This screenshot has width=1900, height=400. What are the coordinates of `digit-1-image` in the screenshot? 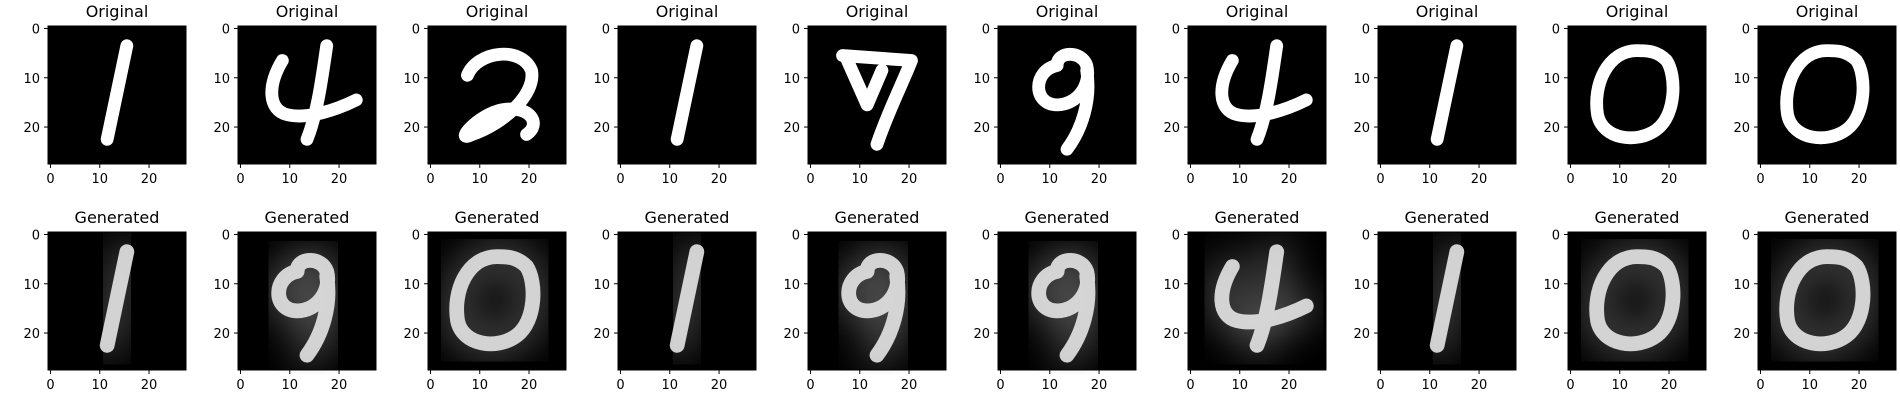 It's located at (117, 92).